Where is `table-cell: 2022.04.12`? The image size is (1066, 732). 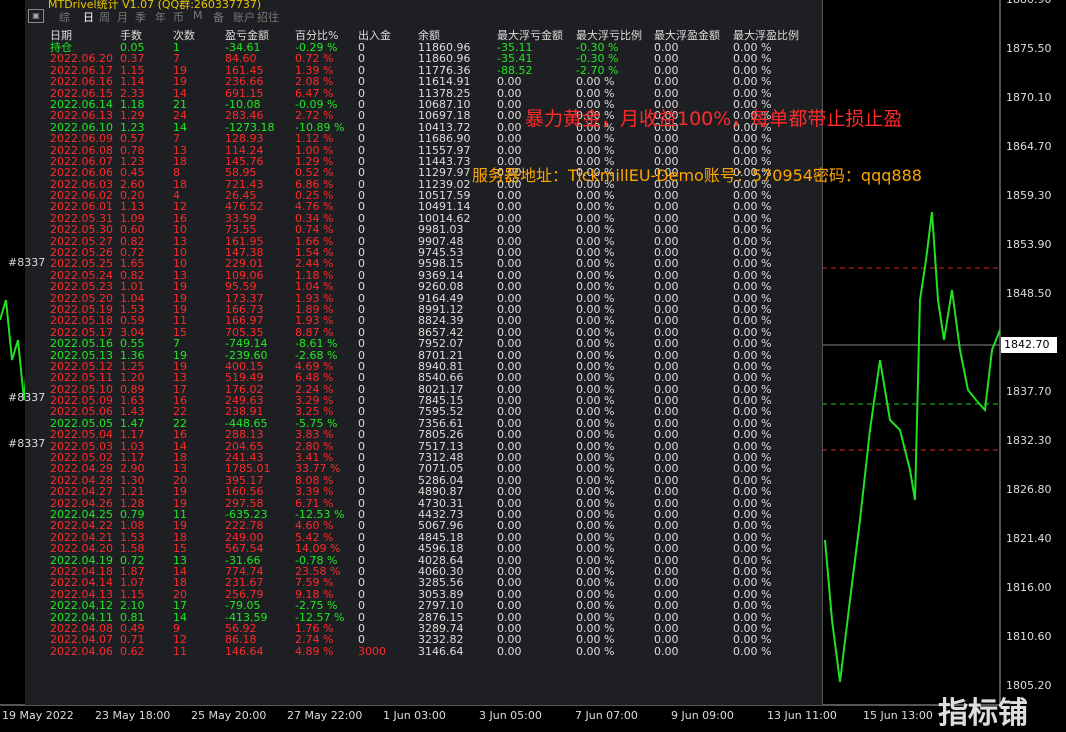 table-cell: 2022.04.12 is located at coordinates (81, 606).